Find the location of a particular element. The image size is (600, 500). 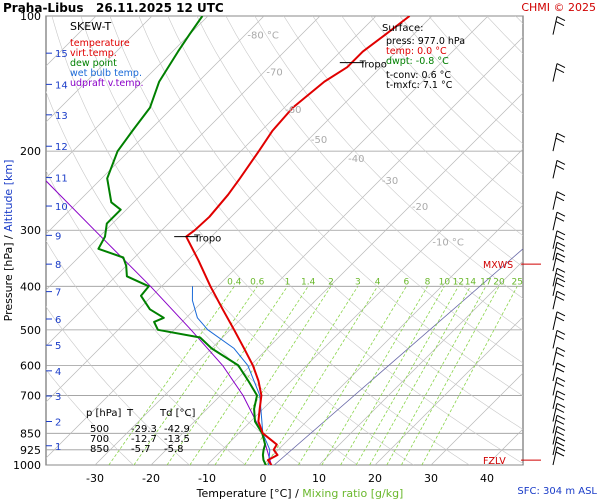

chart-title-bar: Praha-Libus 26.11.2025 12 UTC is located at coordinates (113, 8).